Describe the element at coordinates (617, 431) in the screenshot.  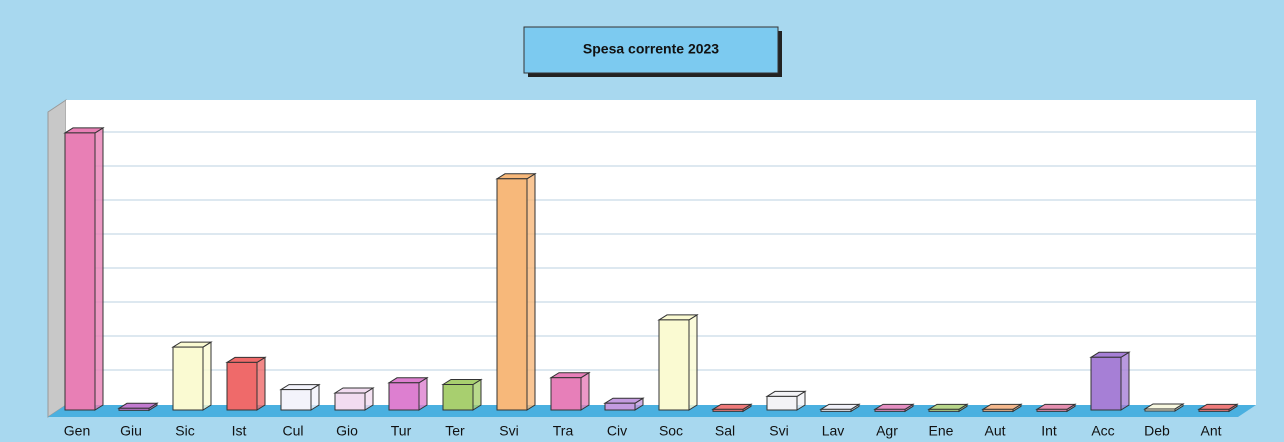
I see `x-tick-label: Civ` at that location.